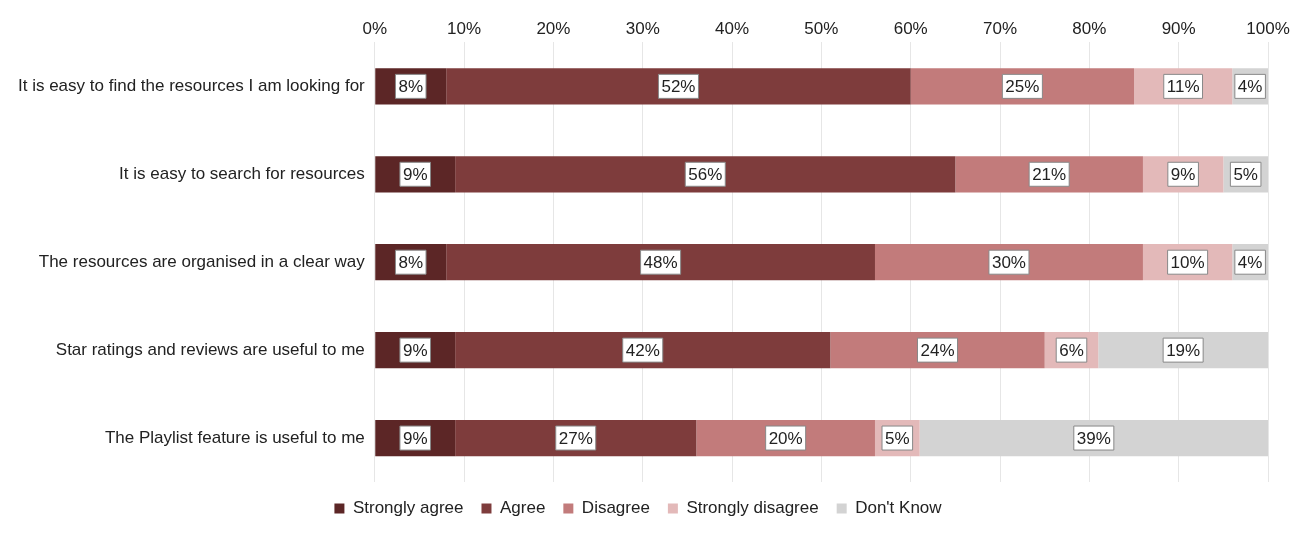  Describe the element at coordinates (1183, 87) in the screenshot. I see `data-label: 11%` at that location.